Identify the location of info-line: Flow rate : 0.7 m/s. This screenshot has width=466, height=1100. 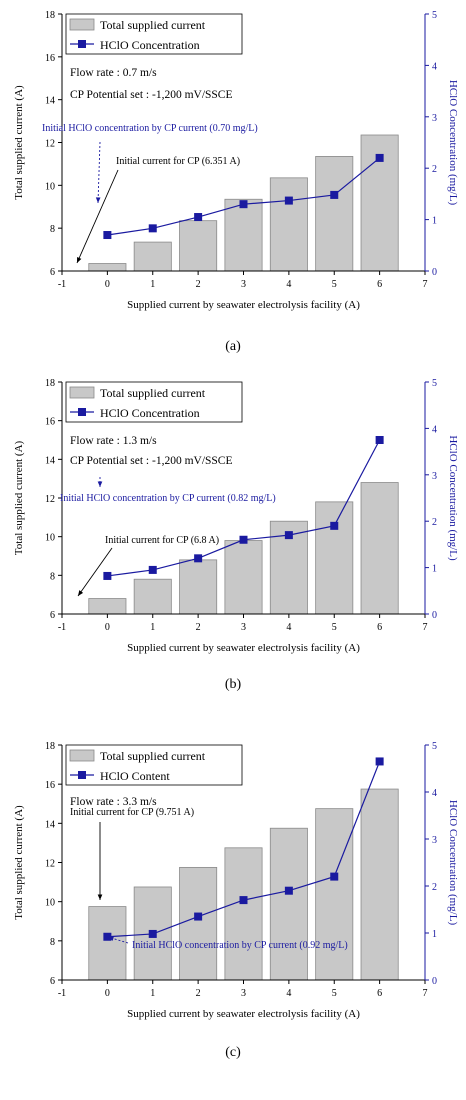
(113, 73).